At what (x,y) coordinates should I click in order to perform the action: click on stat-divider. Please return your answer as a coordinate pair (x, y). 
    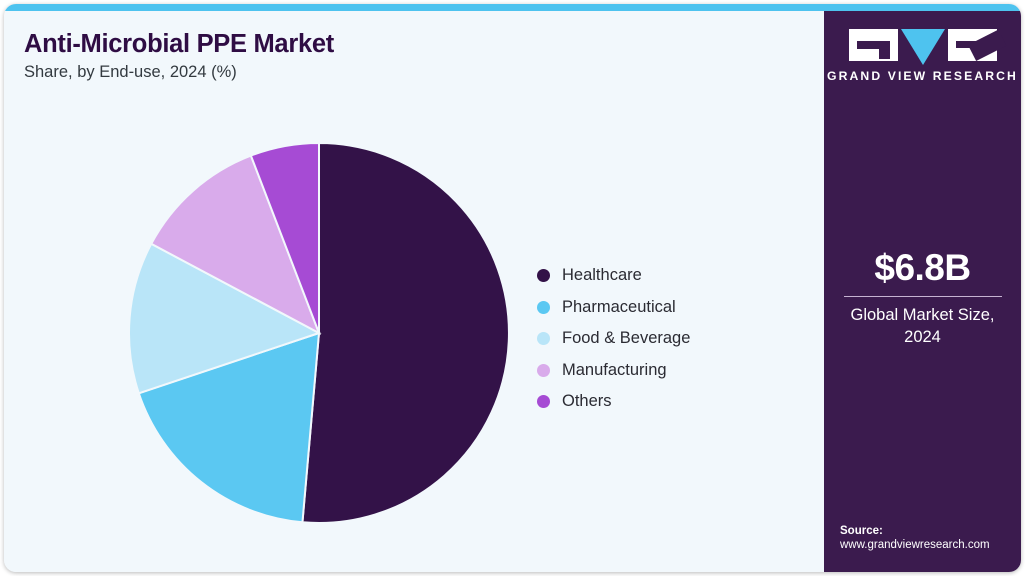
    Looking at the image, I should click on (922, 296).